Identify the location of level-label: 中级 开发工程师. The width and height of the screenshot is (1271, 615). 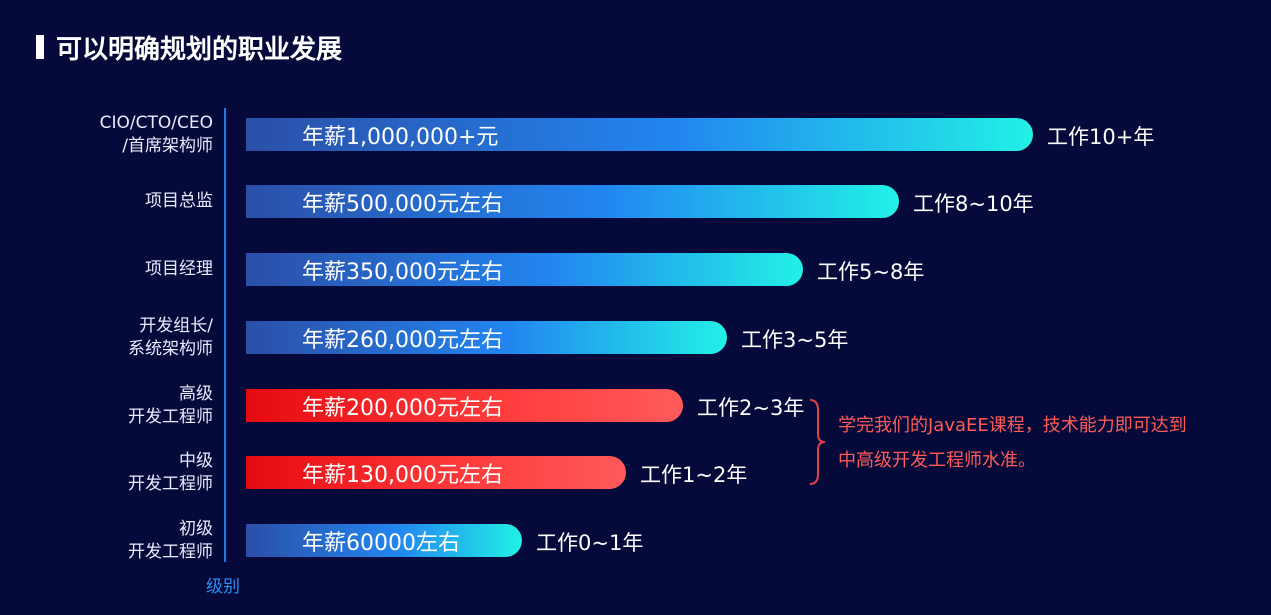
(170, 472).